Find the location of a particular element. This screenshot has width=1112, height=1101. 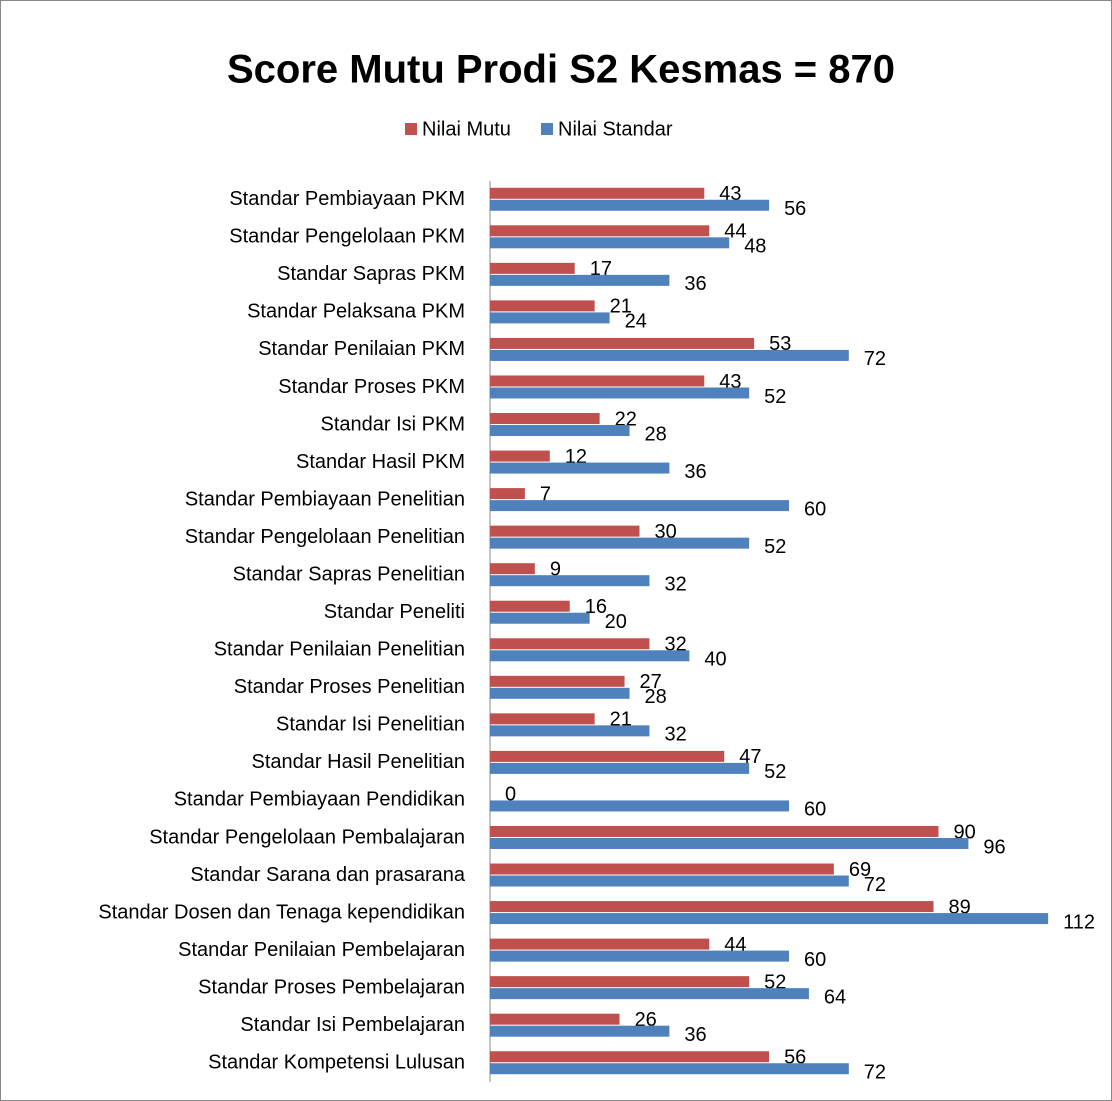

category-label: Standar Isi Penelitian is located at coordinates (370, 725).